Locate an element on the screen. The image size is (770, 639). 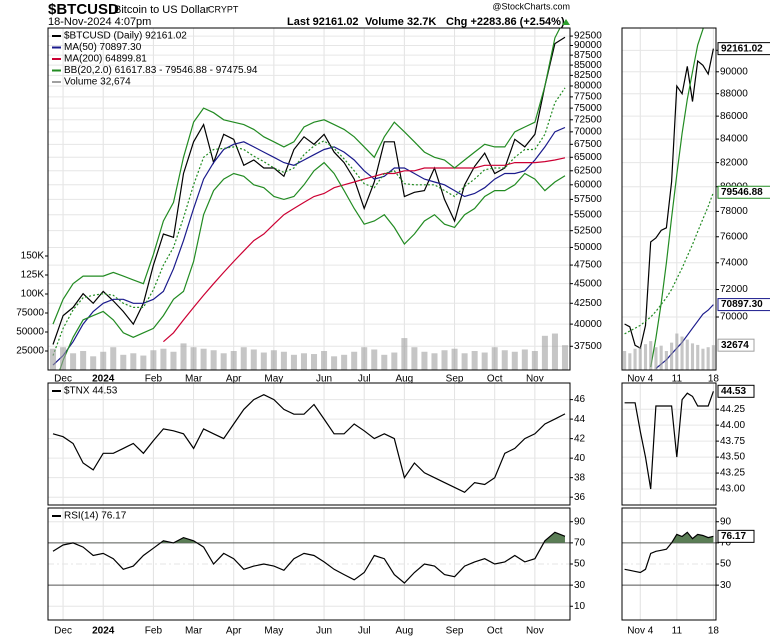
x-tick-label: Nov 4 is located at coordinates (640, 631).